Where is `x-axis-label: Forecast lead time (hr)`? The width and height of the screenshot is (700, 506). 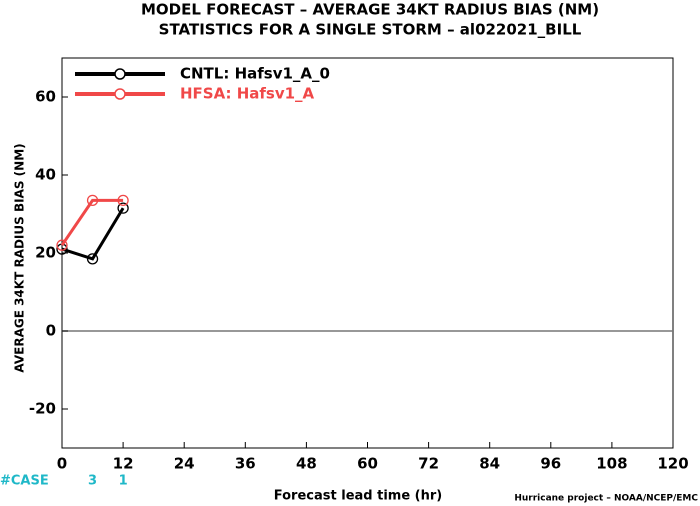 x-axis-label: Forecast lead time (hr) is located at coordinates (358, 496).